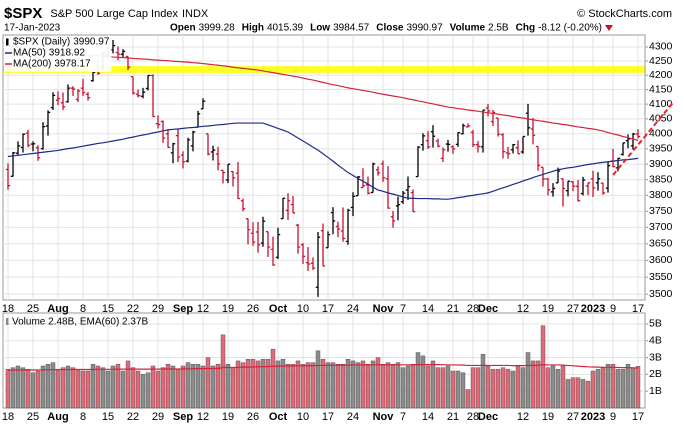 The height and width of the screenshot is (429, 684). Describe the element at coordinates (285, 28) in the screenshot. I see `stat-value: 4015.39` at that location.